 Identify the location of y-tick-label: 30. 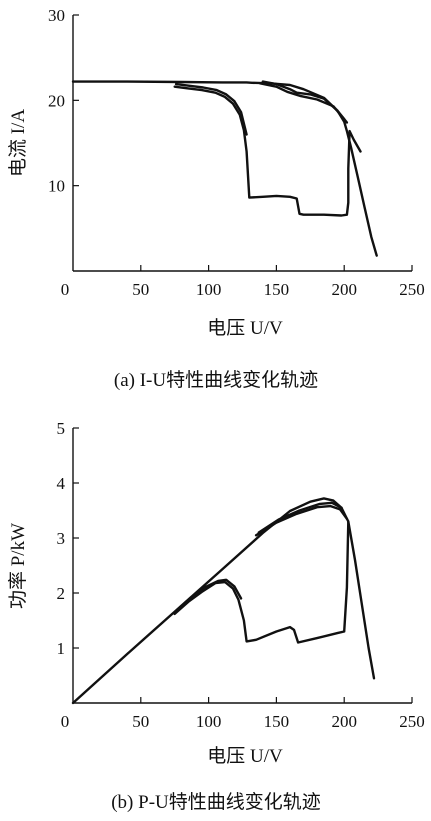
(56, 15).